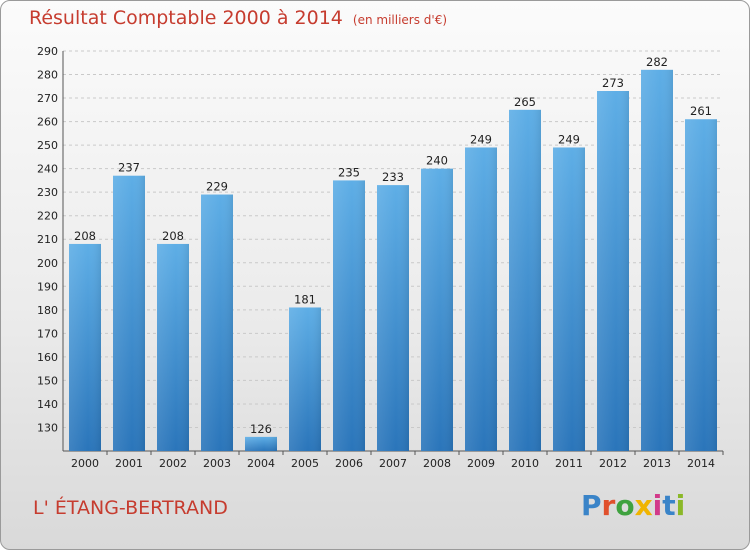 This screenshot has height=550, width=750. What do you see at coordinates (85, 463) in the screenshot?
I see `x-tick-label: 2000` at bounding box center [85, 463].